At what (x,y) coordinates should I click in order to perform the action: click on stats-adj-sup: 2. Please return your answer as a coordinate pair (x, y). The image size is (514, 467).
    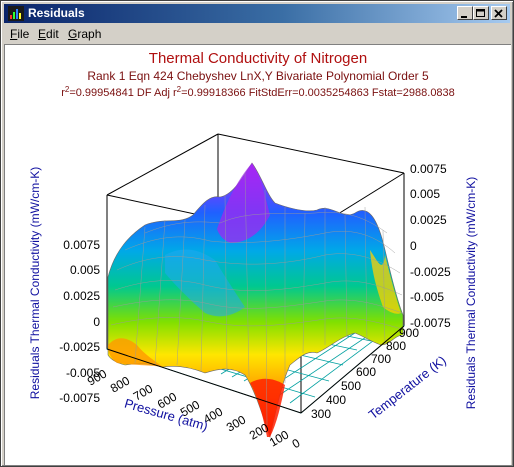
    Looking at the image, I should click on (179, 89).